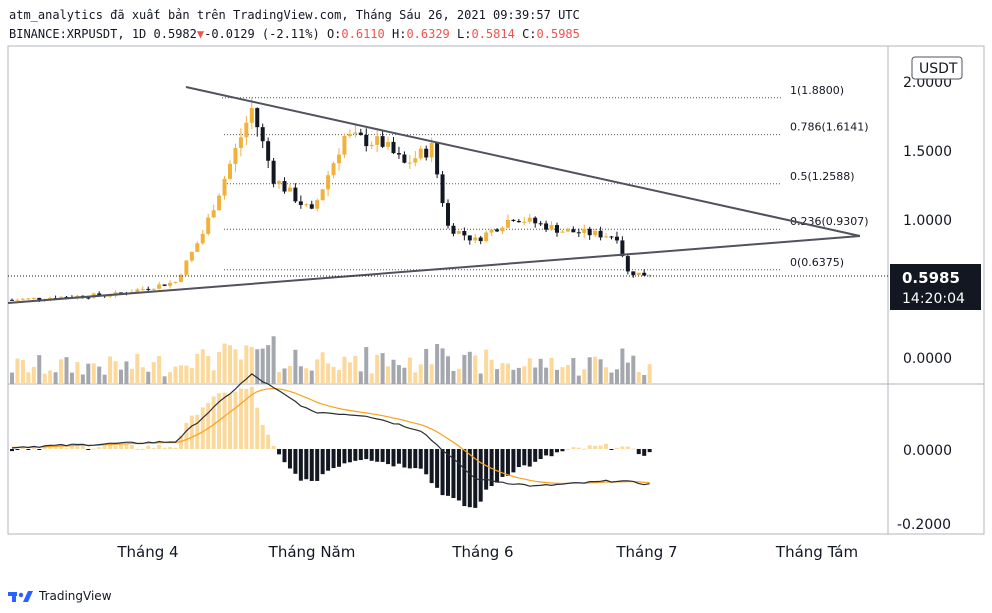  What do you see at coordinates (331, 360) in the screenshot?
I see `volume-bars` at bounding box center [331, 360].